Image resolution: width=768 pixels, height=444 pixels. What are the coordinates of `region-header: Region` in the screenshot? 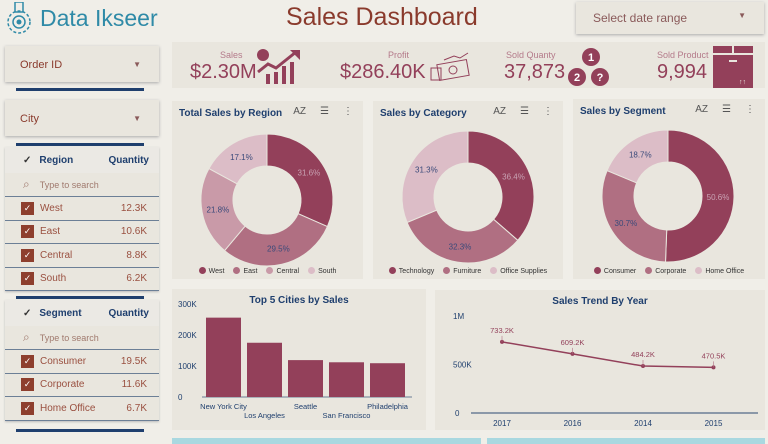 It's located at (56, 160).